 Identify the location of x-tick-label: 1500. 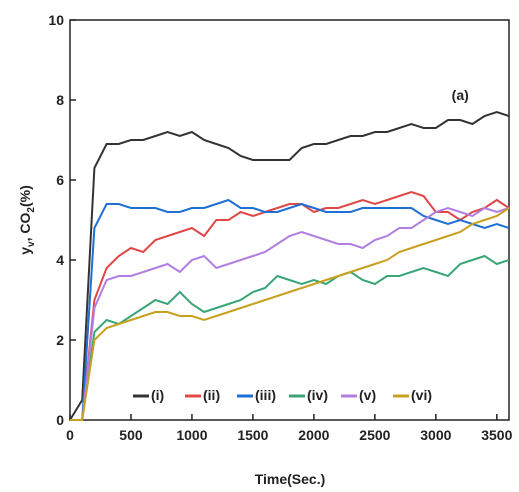
(252, 435).